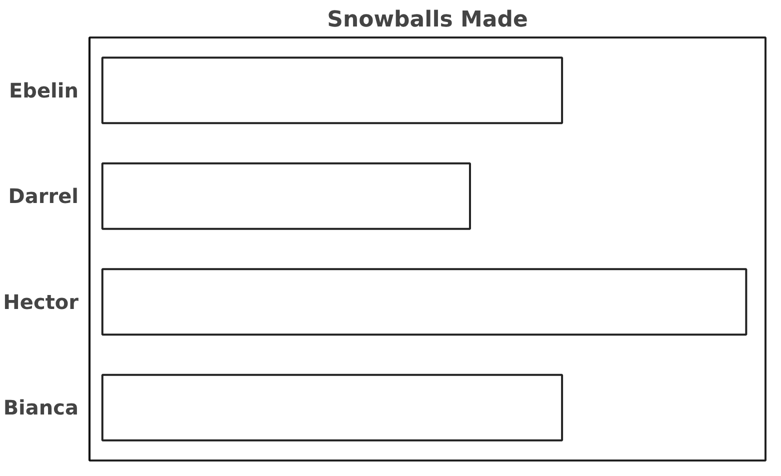  What do you see at coordinates (44, 90) in the screenshot?
I see `y-tick-label: Ebelin` at bounding box center [44, 90].